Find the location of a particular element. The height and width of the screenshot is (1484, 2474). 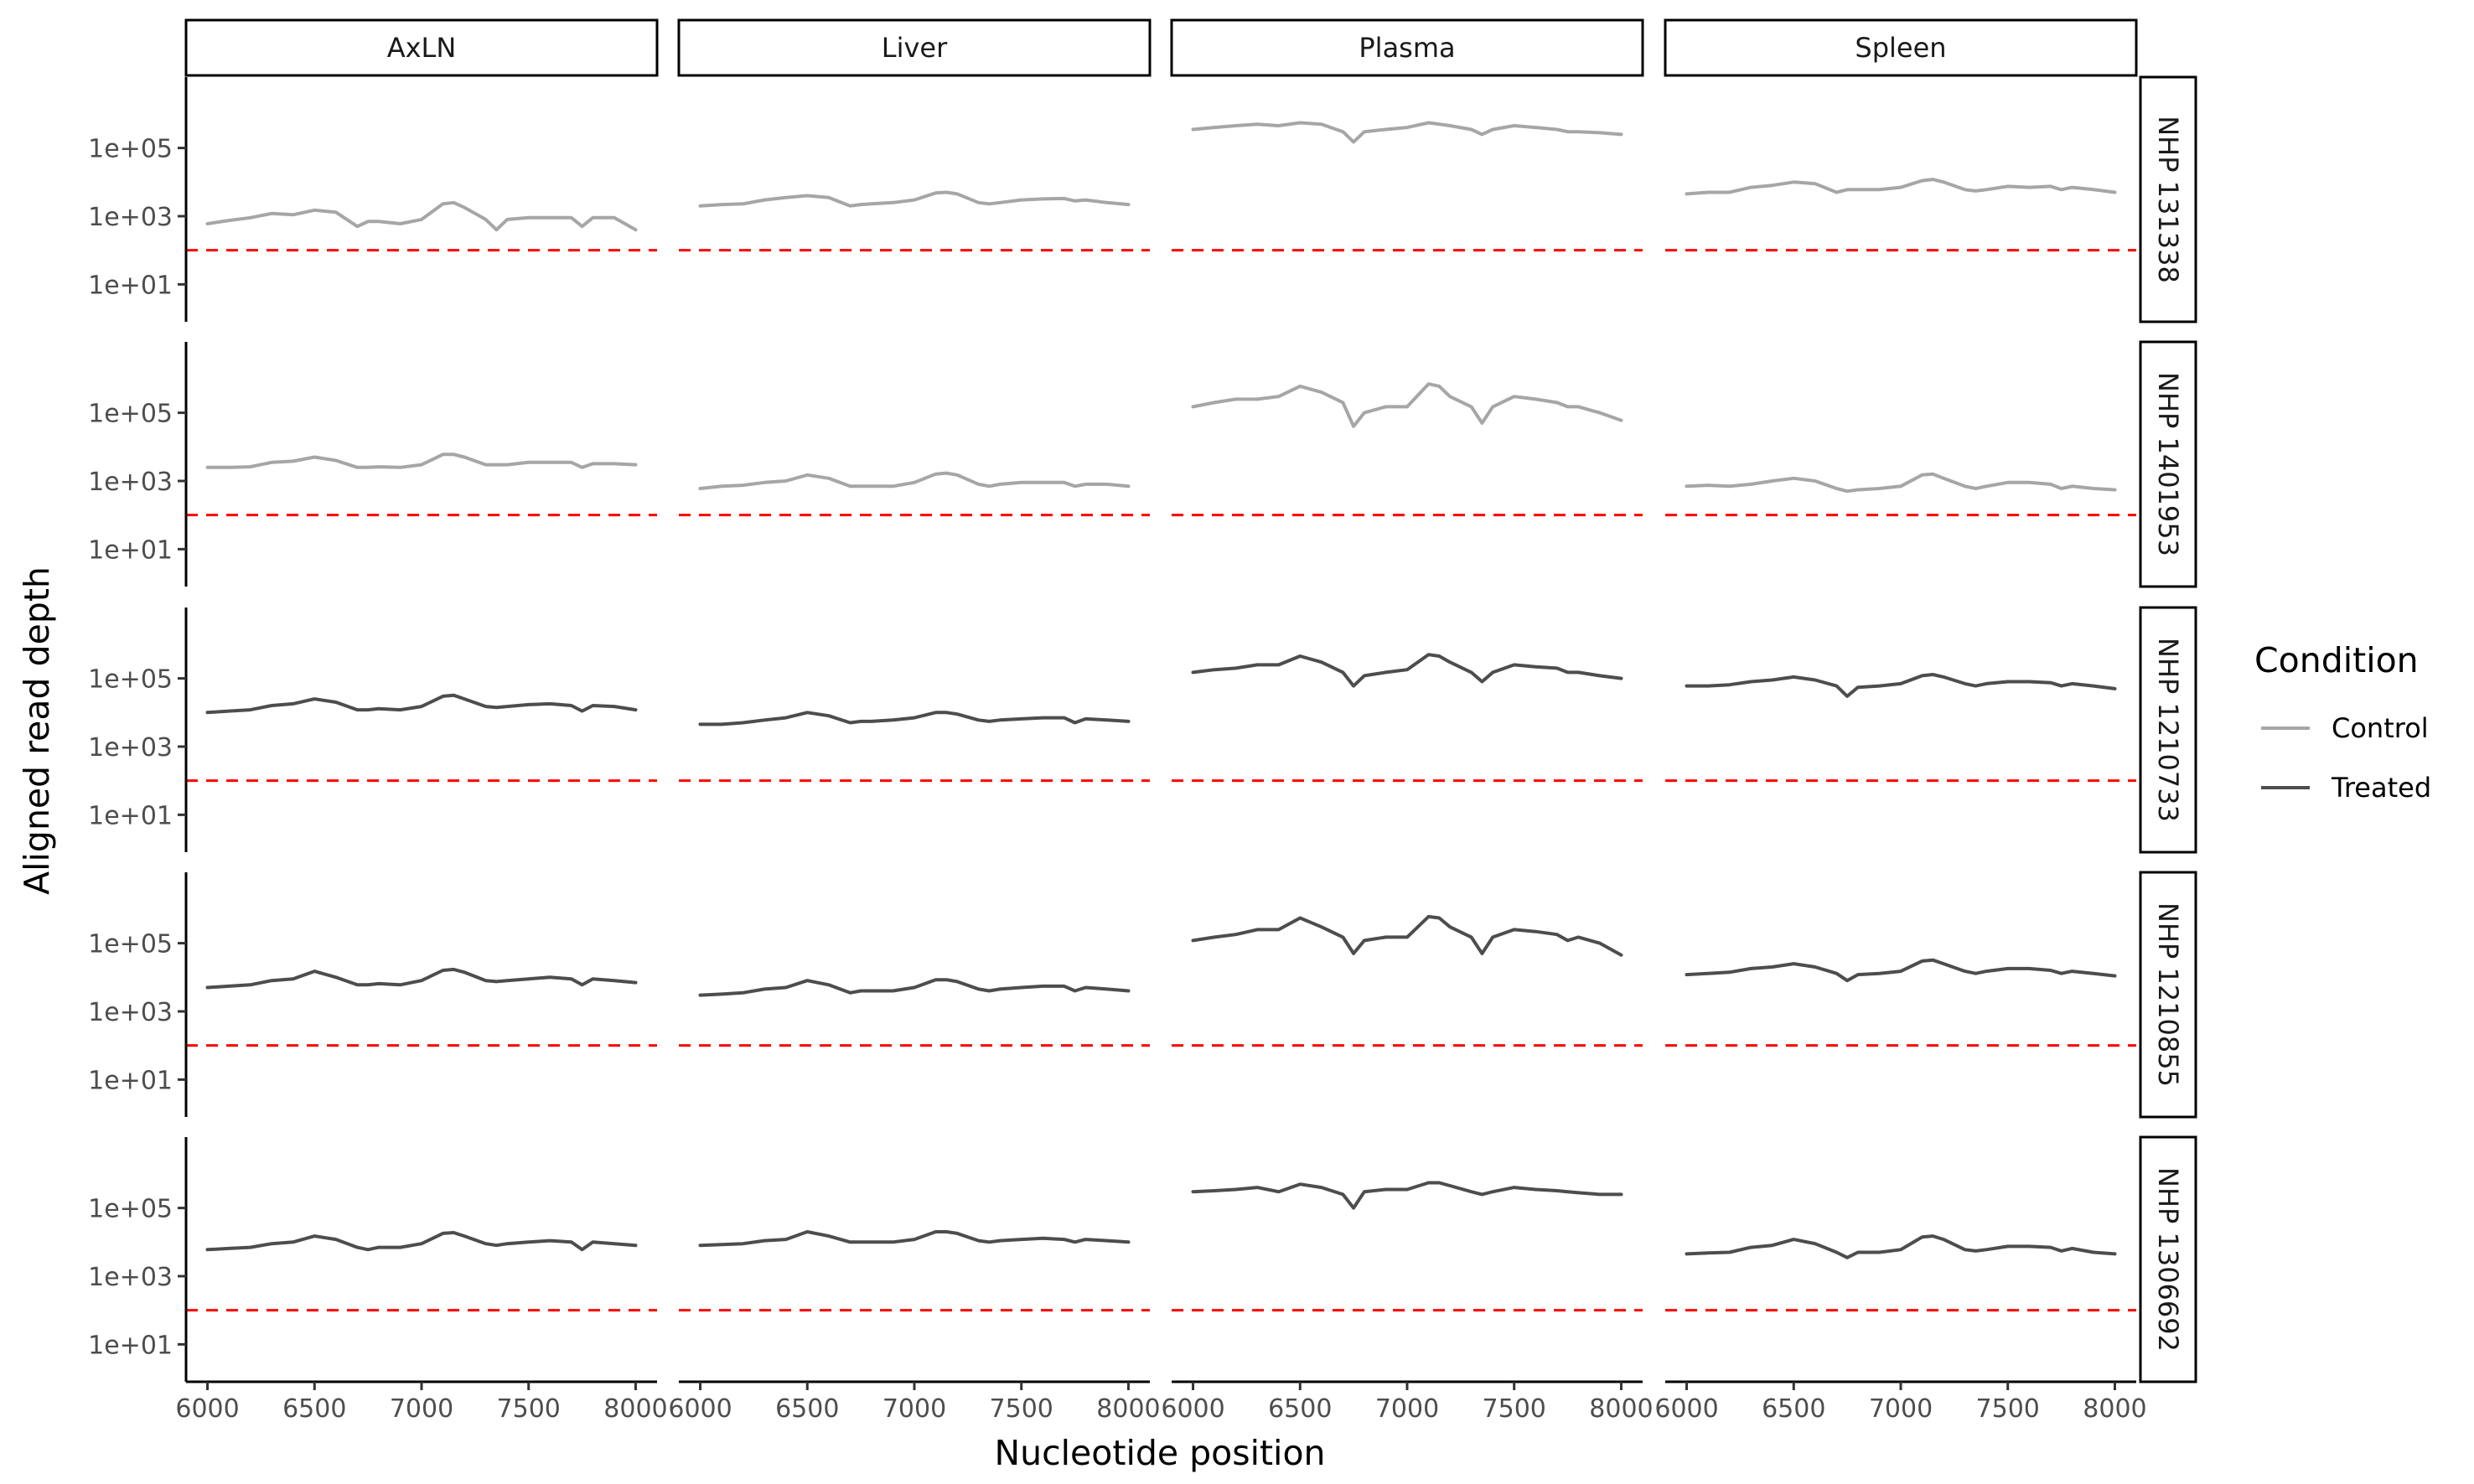

column-strip: Spleen is located at coordinates (1901, 47).